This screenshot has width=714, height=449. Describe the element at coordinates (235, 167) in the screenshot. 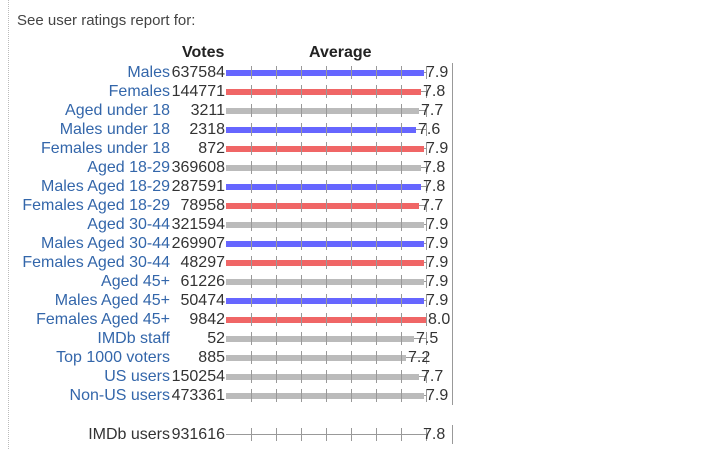

I see `rating-row: Aged 18-29 369608 7.8` at that location.